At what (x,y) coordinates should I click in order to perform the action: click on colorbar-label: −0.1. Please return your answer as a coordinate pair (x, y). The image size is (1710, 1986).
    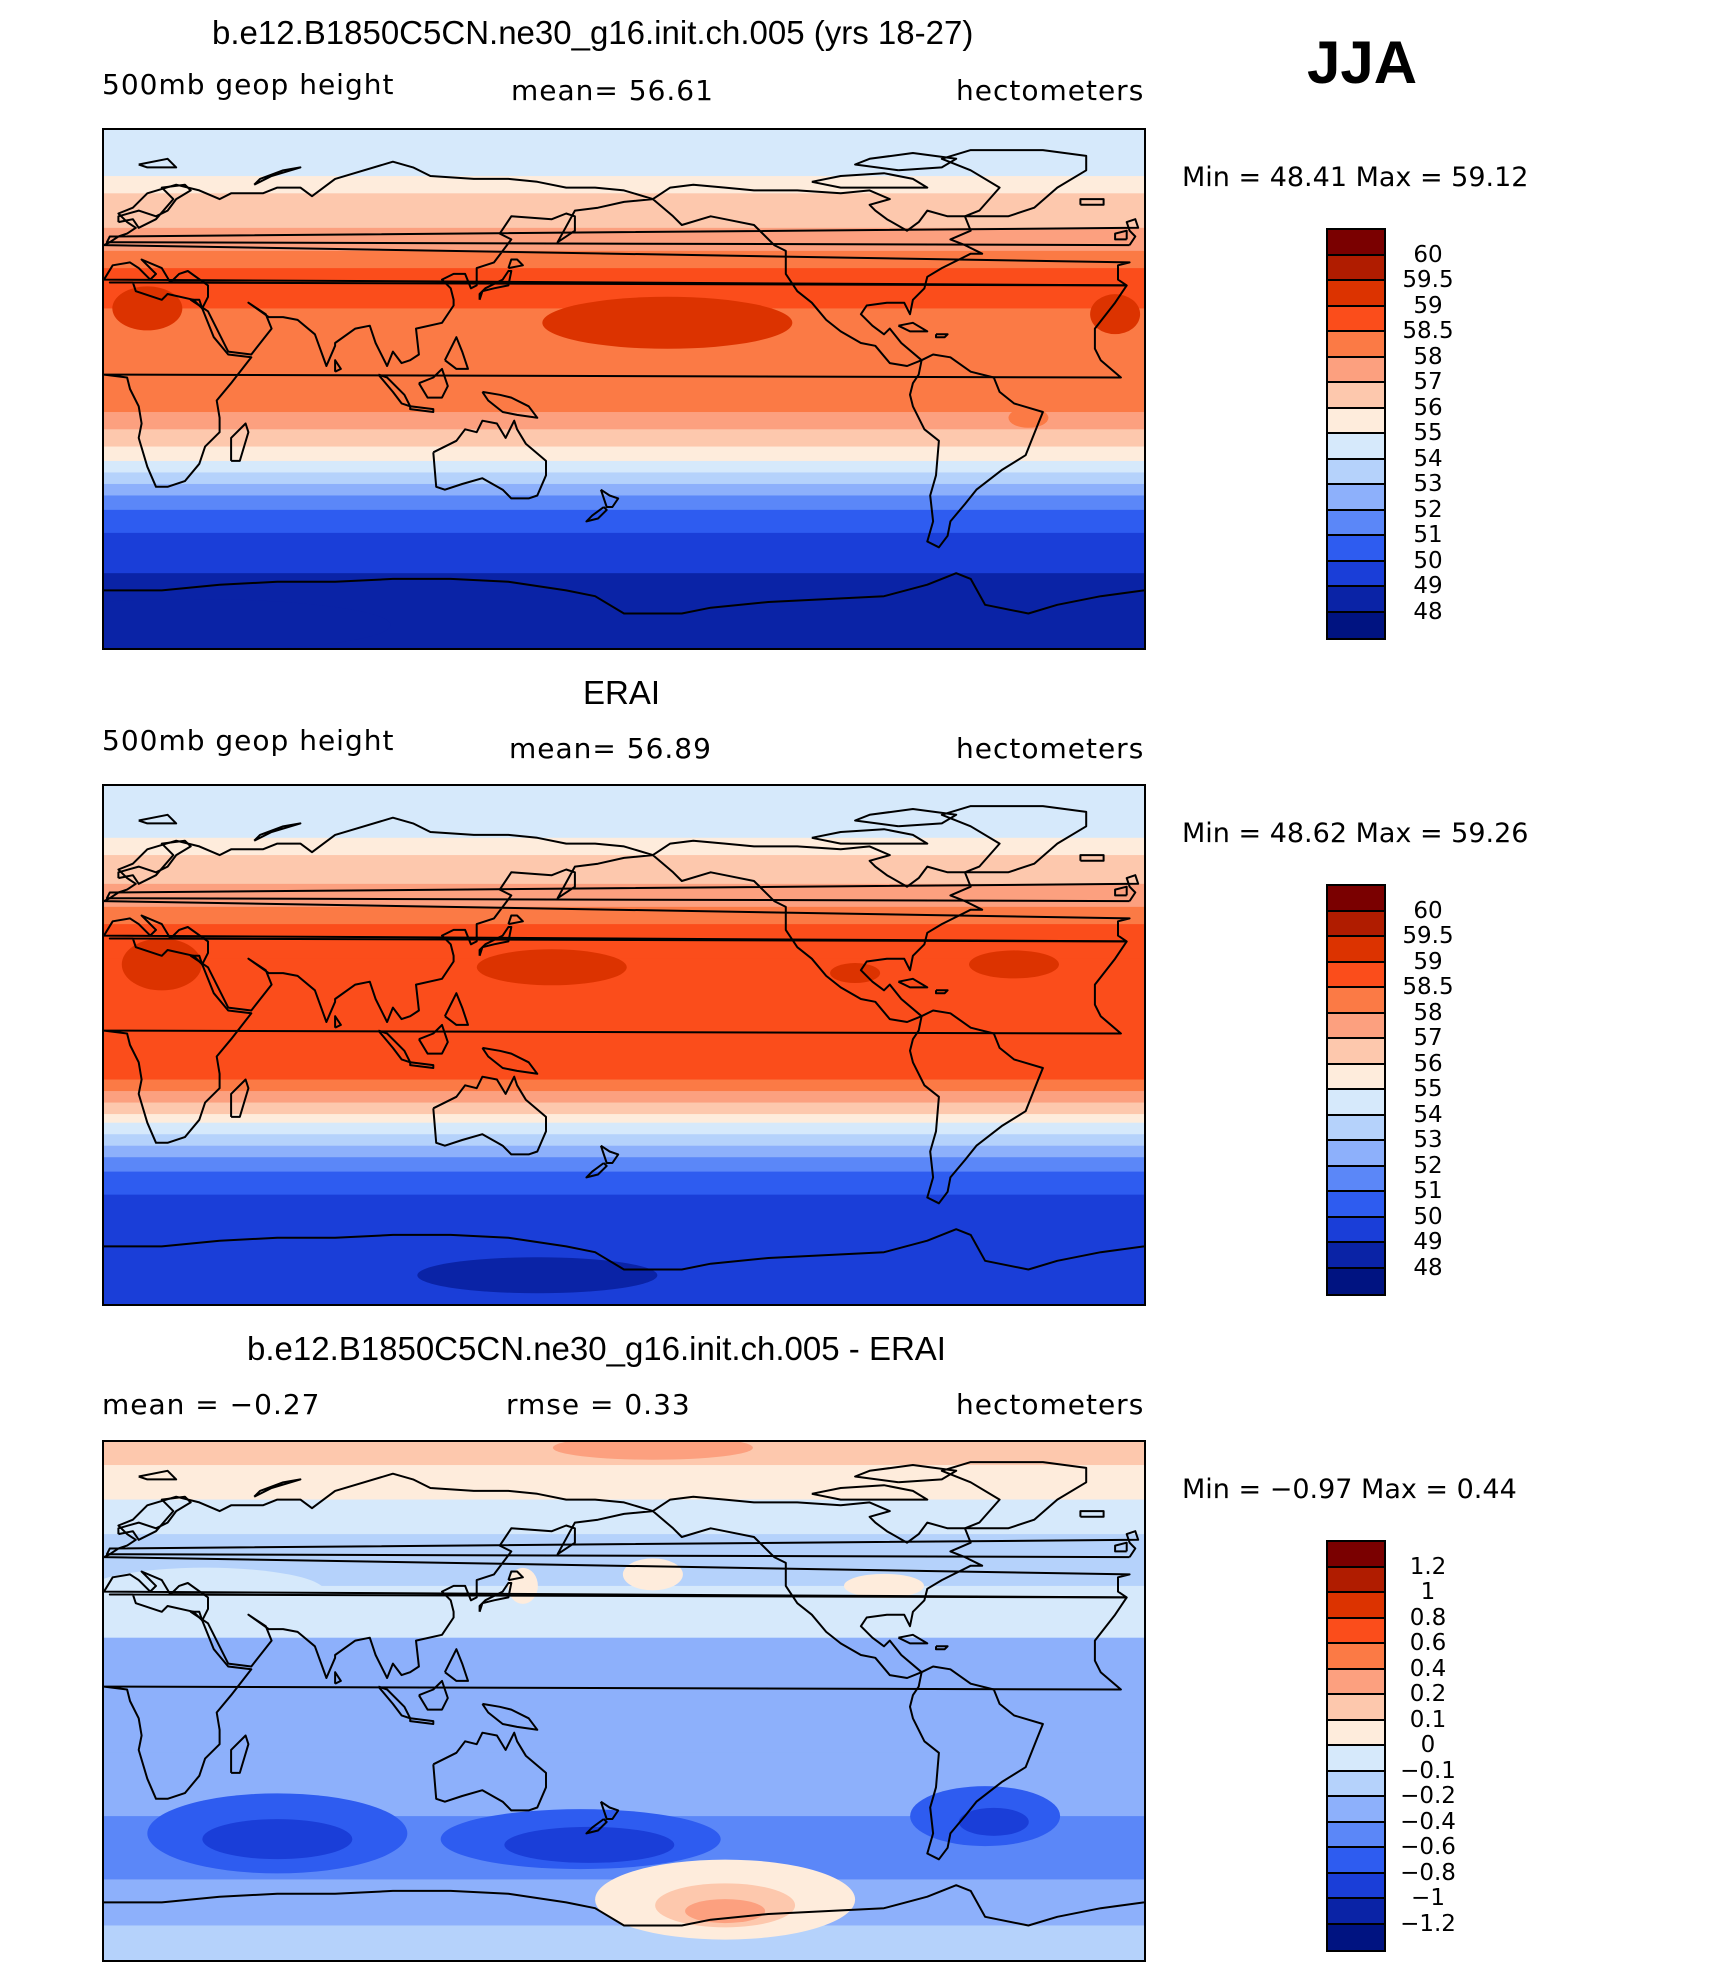
    Looking at the image, I should click on (1428, 1770).